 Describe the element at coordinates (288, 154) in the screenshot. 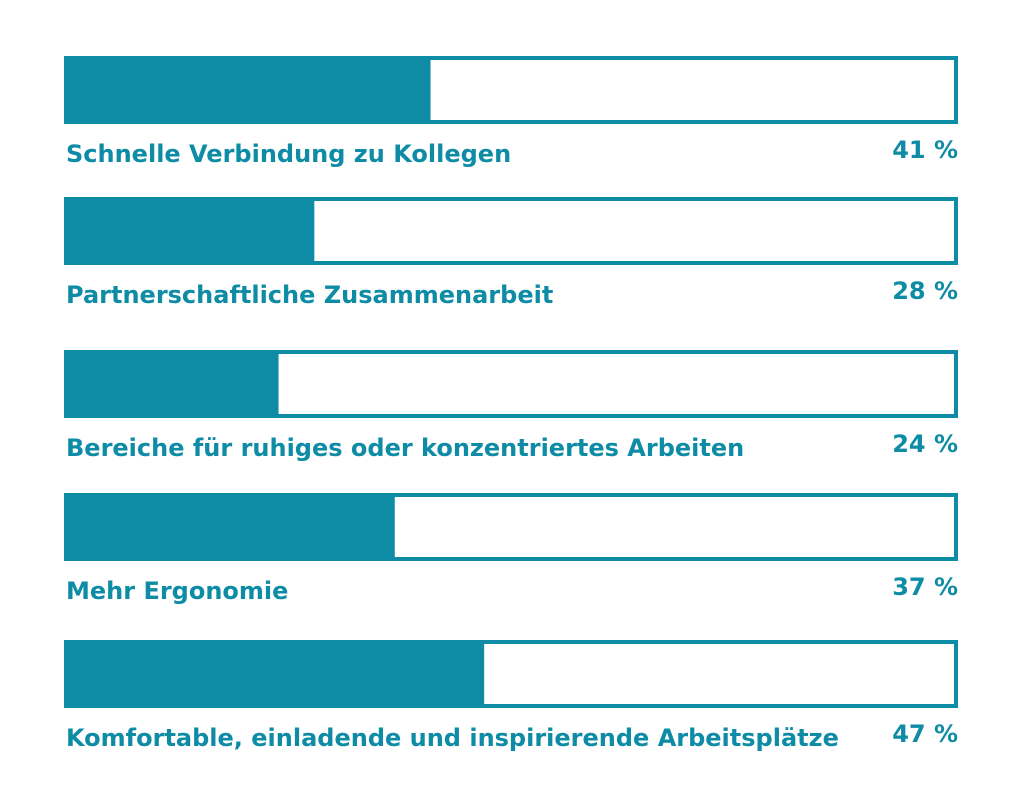

I see `bar-label: Schnelle Verbindung zu Kollegen` at that location.